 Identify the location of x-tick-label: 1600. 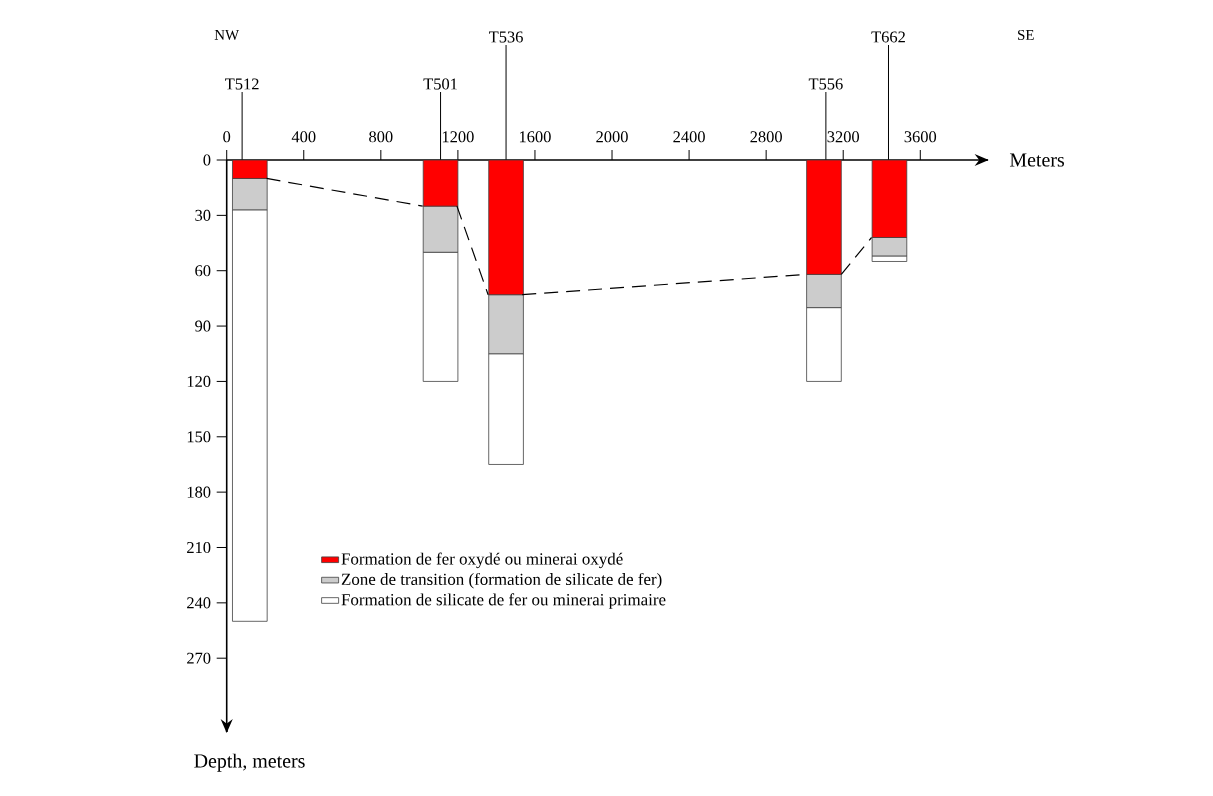
(535, 137).